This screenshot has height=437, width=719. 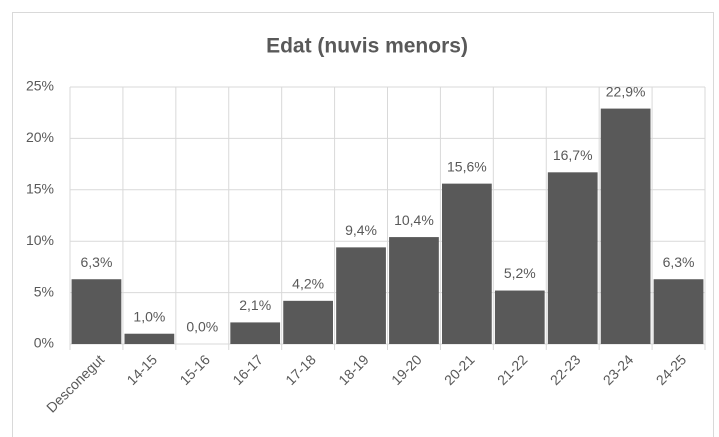 I want to click on y-tick-label: 20%, so click(x=40, y=137).